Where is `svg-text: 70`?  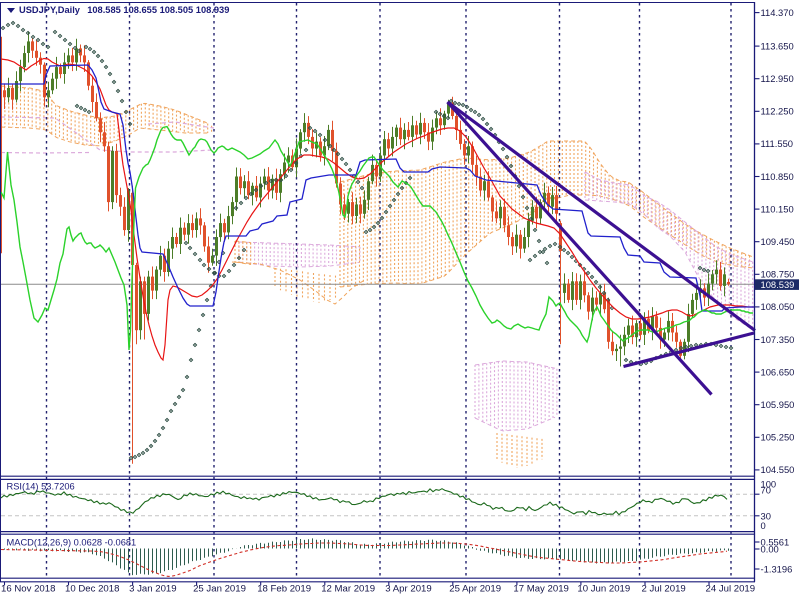
svg-text: 70 is located at coordinates (766, 490).